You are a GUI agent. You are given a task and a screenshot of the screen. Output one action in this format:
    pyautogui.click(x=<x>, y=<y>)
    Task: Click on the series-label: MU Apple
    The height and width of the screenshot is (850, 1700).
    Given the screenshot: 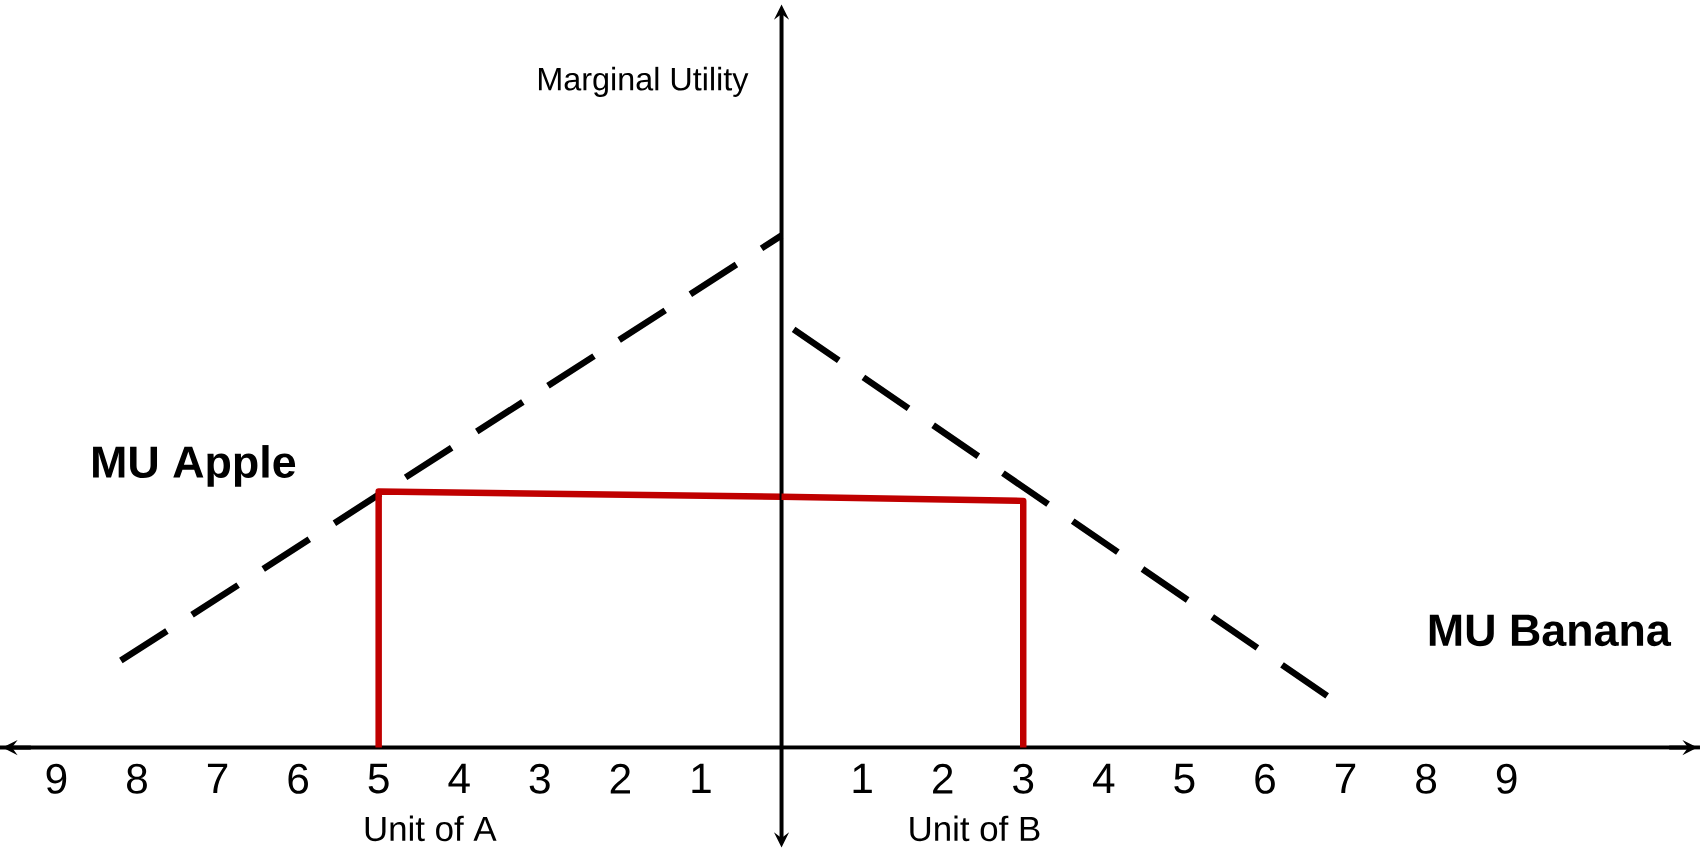 What is the action you would take?
    pyautogui.click(x=194, y=466)
    